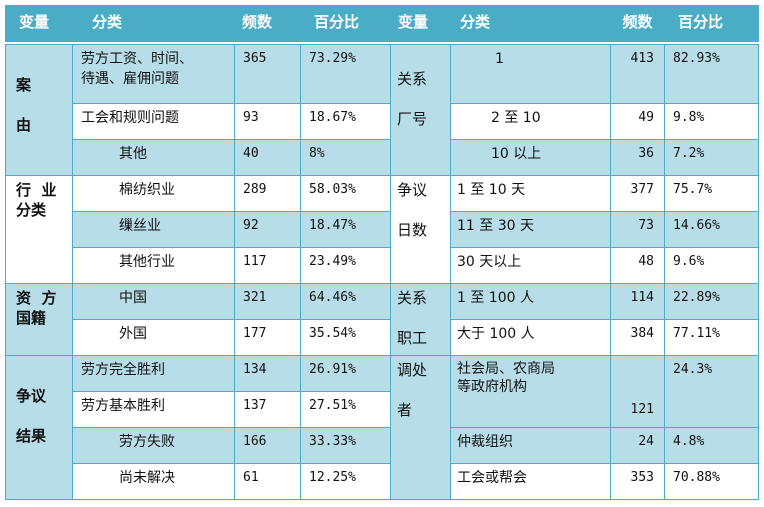 Image resolution: width=764 pixels, height=507 pixels. Describe the element at coordinates (153, 121) in the screenshot. I see `category-cell: 工会和规则问题` at that location.